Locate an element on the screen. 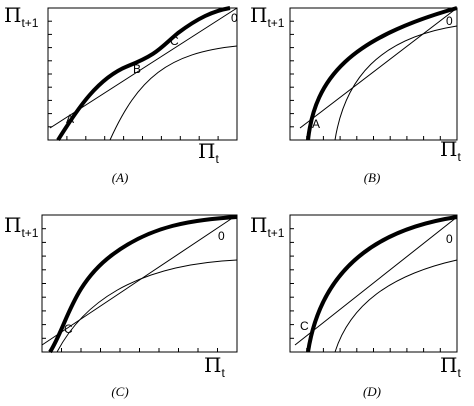 This screenshot has height=406, width=474. plot-frame is located at coordinates (142, 74).